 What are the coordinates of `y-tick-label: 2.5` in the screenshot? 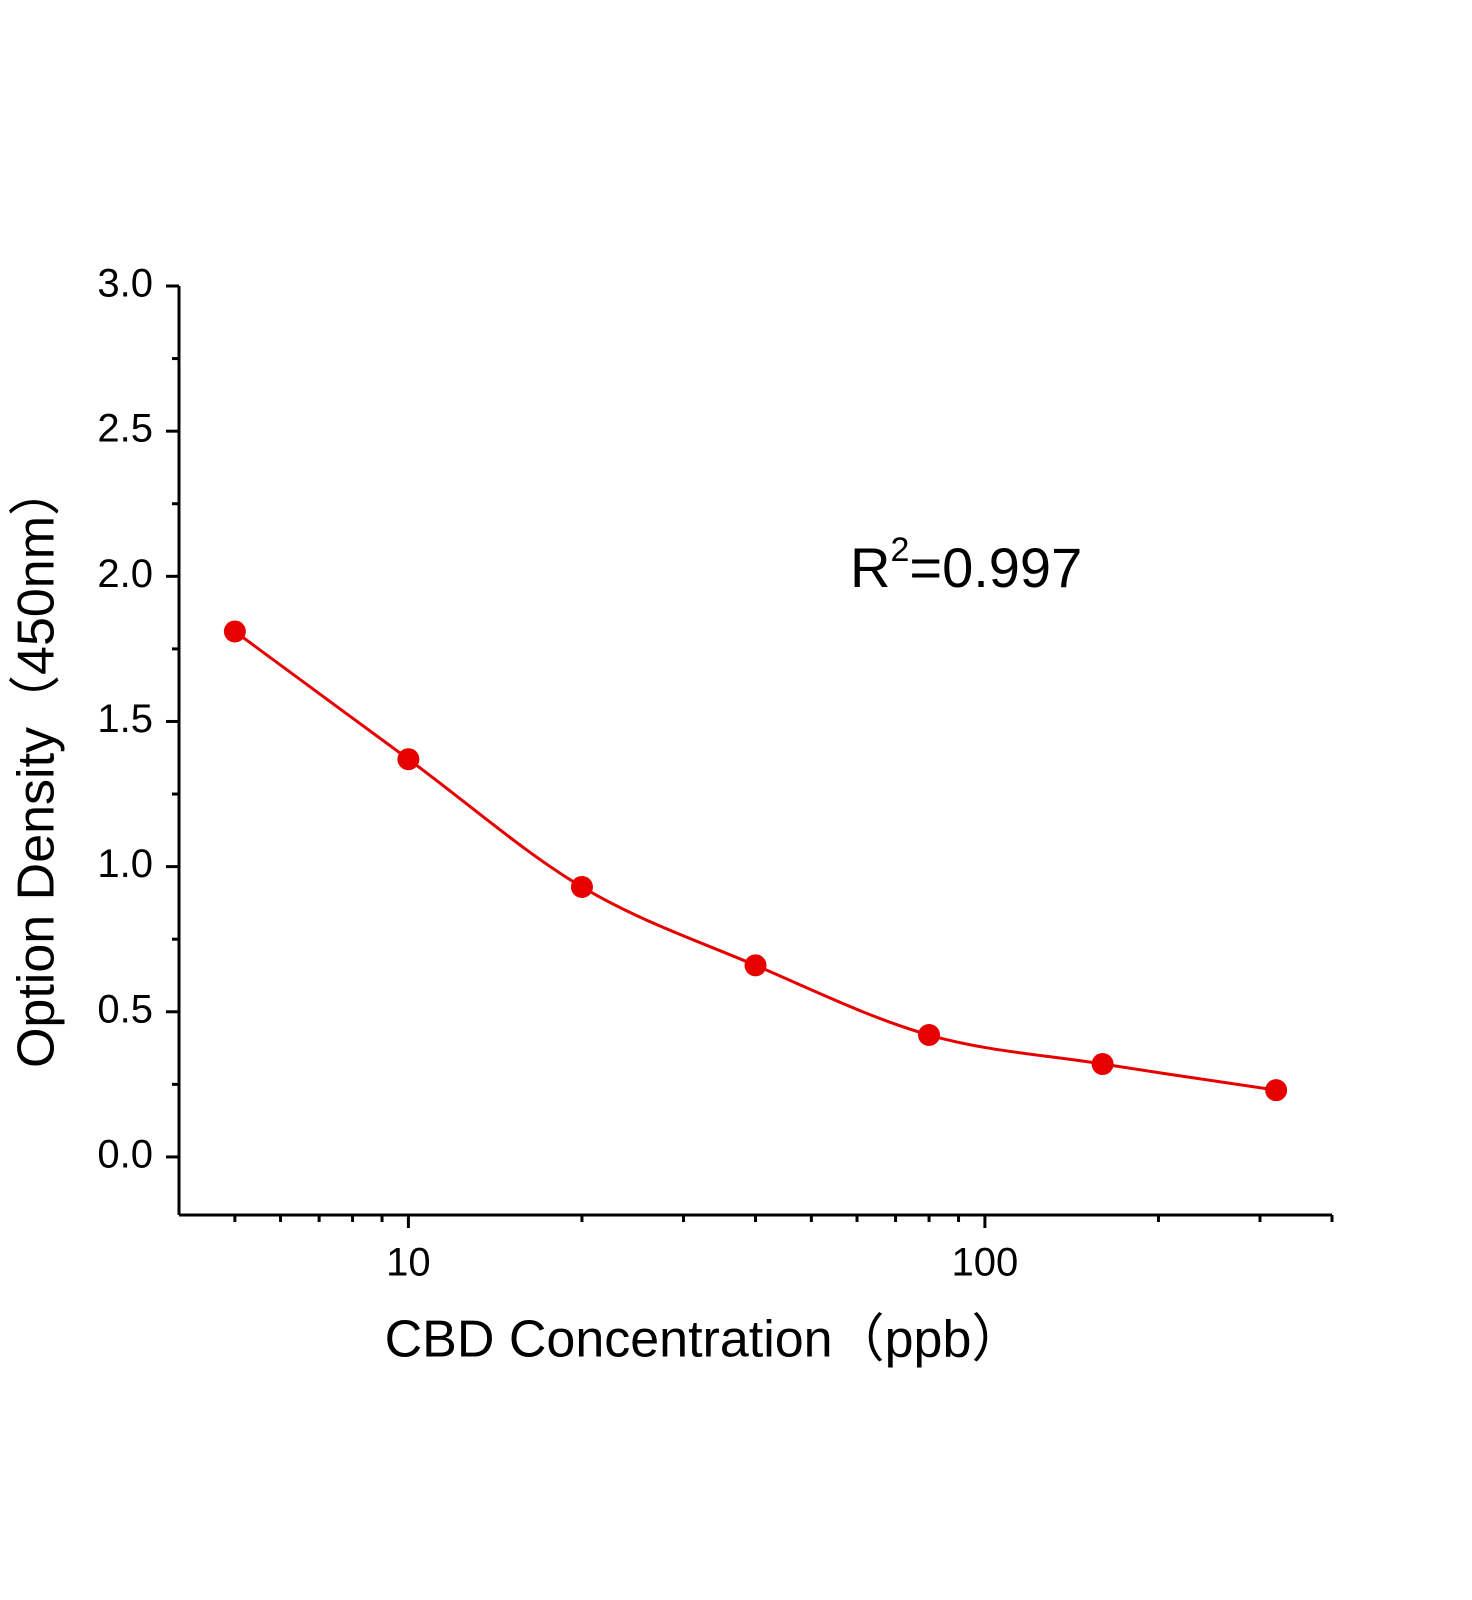 It's located at (125, 429).